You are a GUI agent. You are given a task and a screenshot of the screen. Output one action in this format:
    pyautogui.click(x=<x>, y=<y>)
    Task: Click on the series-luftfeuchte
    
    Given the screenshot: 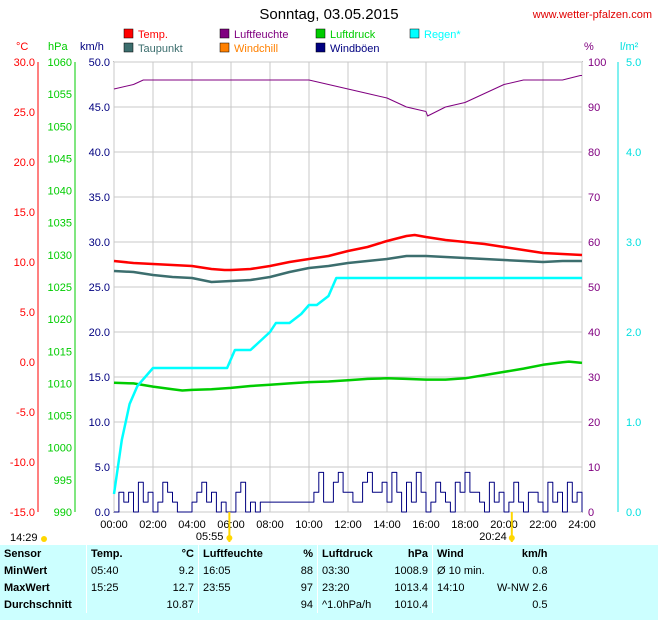 What is the action you would take?
    pyautogui.click(x=347, y=96)
    